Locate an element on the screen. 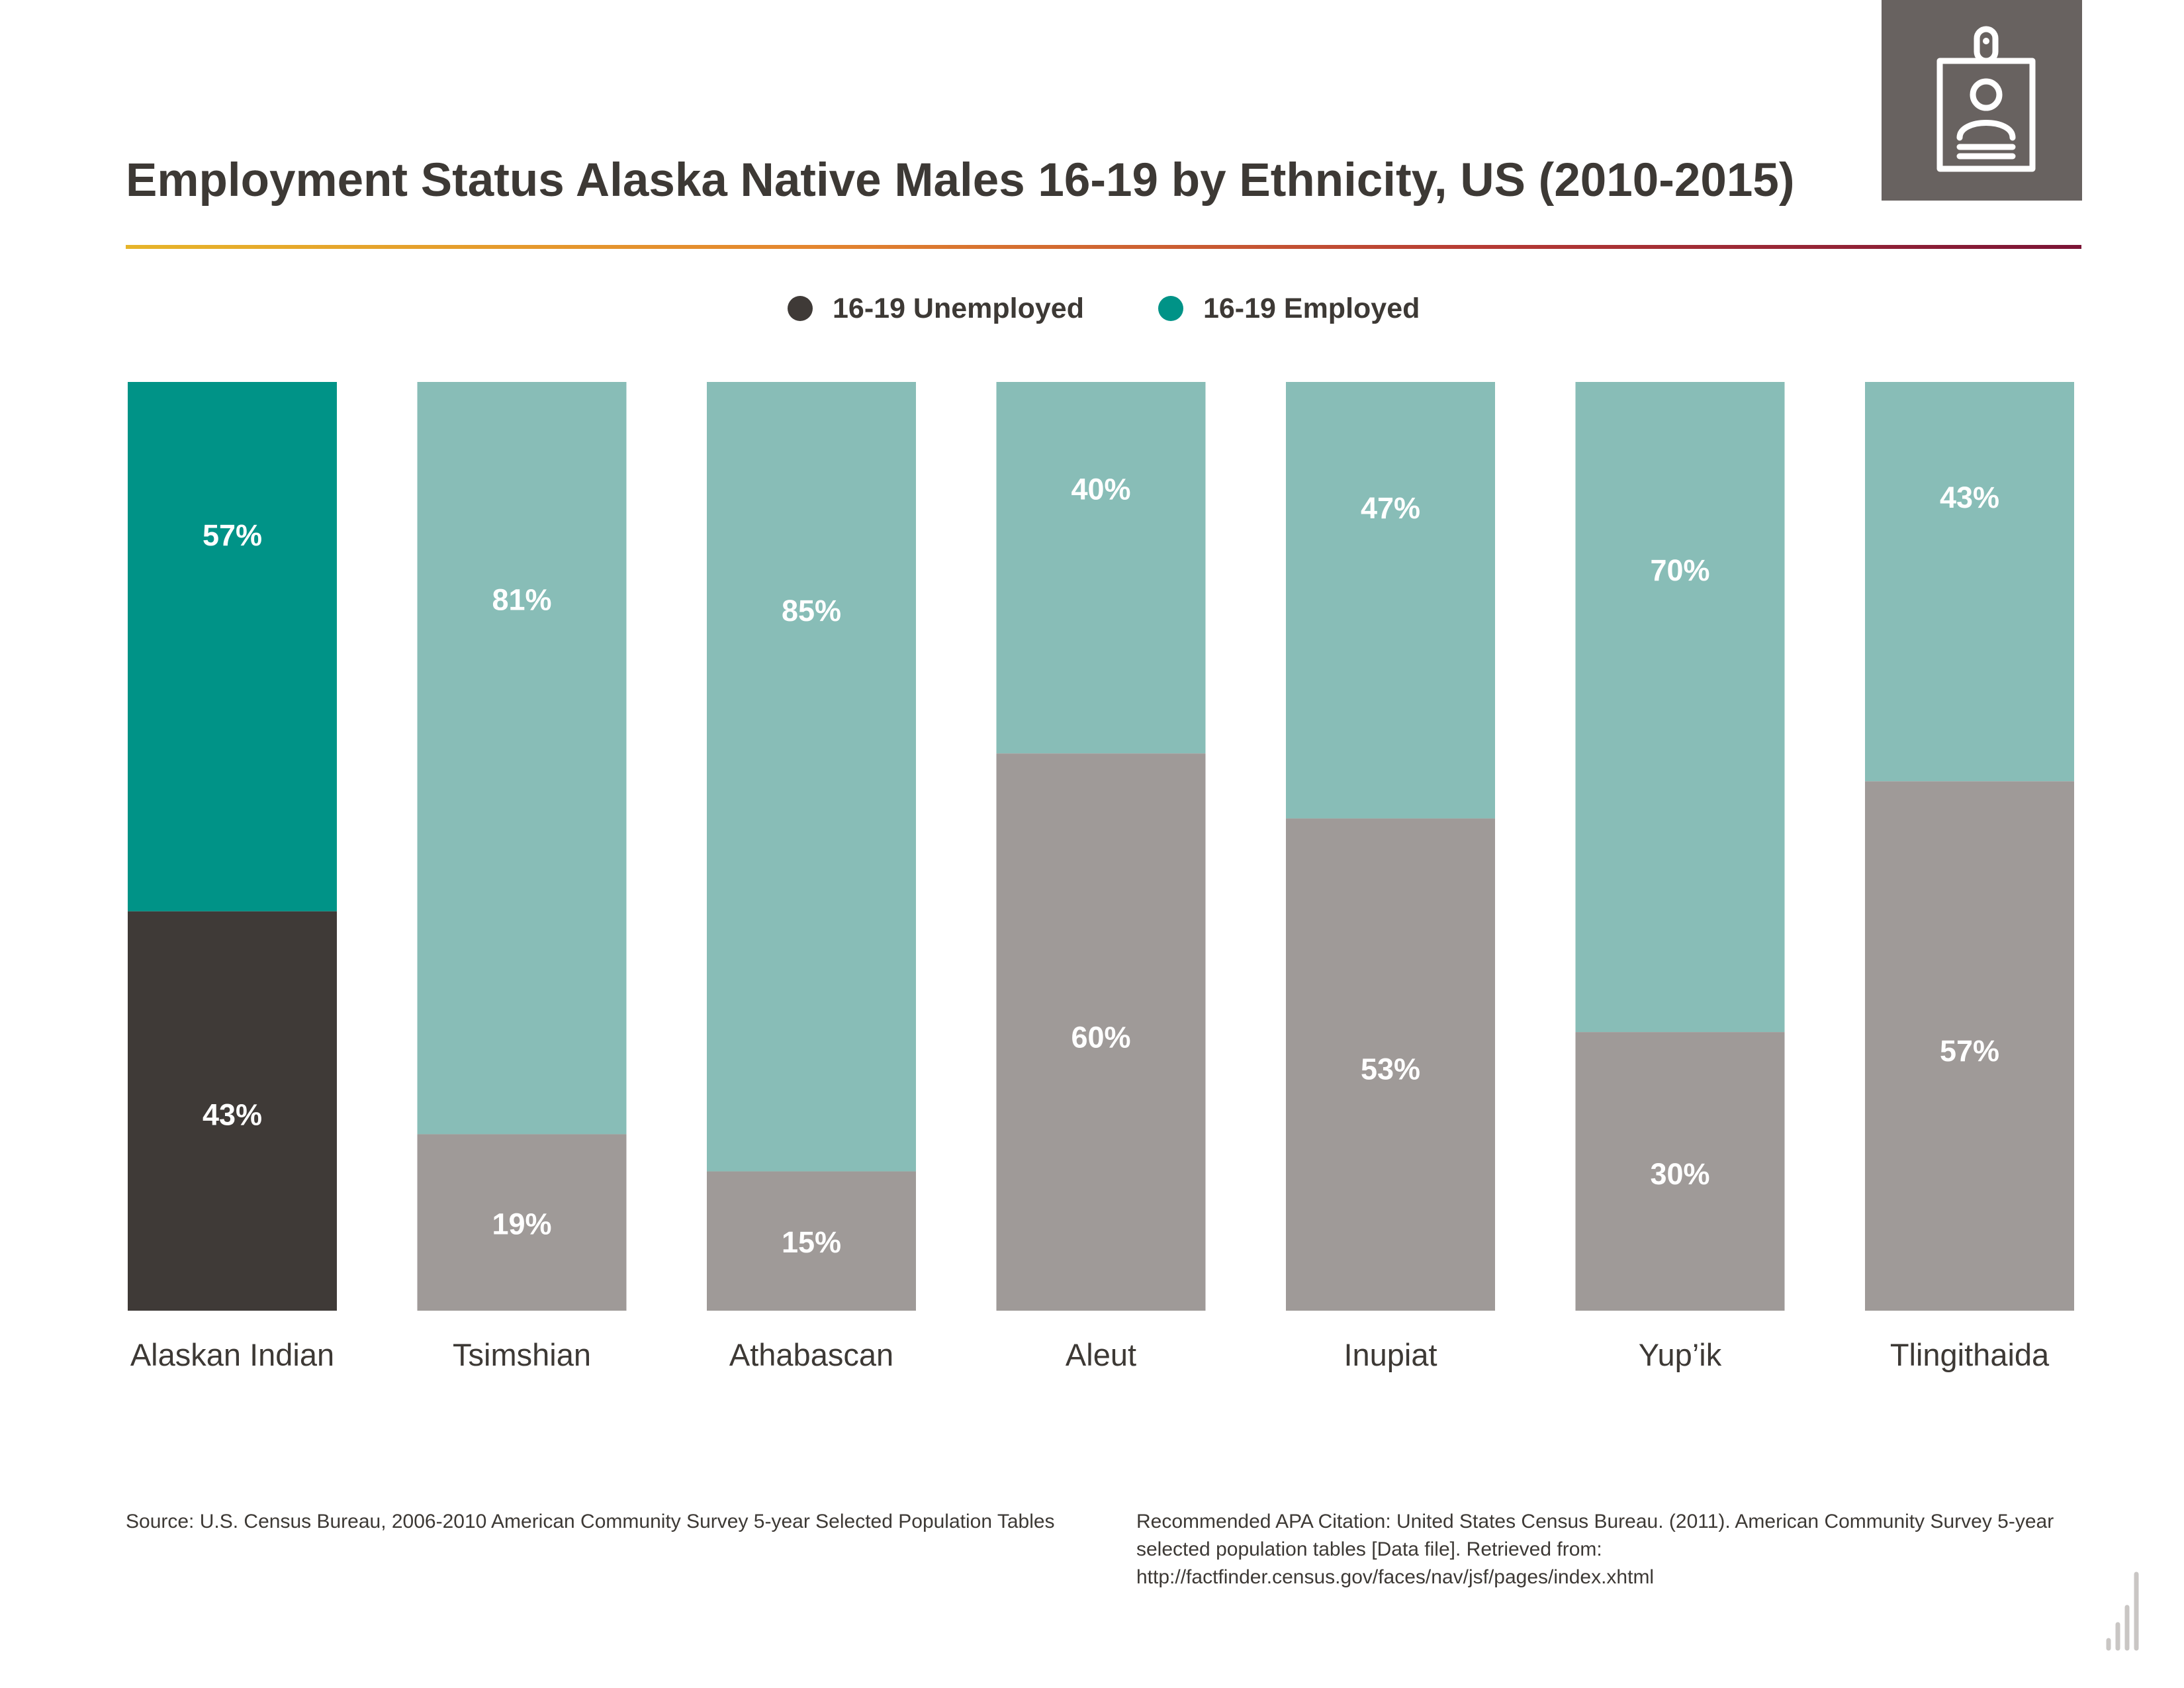  data-label-unemployed-athabascan: 15% is located at coordinates (812, 1242).